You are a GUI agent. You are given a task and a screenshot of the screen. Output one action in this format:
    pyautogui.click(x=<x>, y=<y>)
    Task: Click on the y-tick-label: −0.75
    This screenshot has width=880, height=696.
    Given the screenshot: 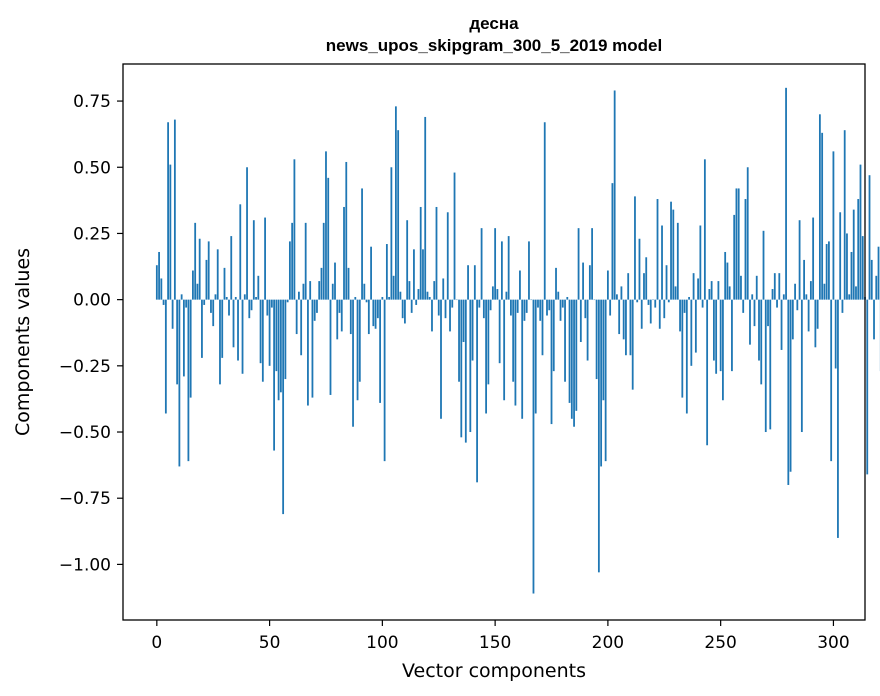 What is the action you would take?
    pyautogui.click(x=85, y=499)
    